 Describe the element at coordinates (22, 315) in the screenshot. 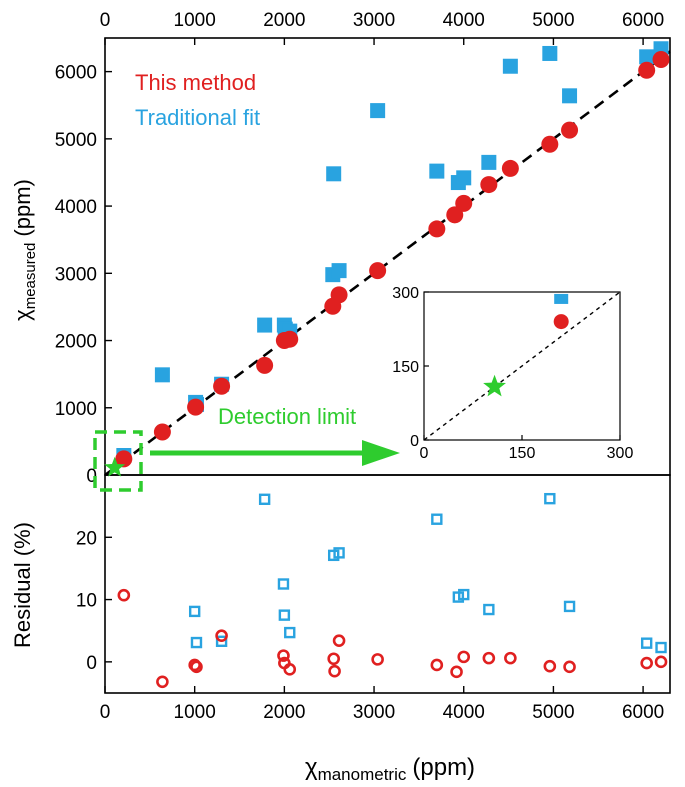

I see `y-axis-symbol: χ` at that location.